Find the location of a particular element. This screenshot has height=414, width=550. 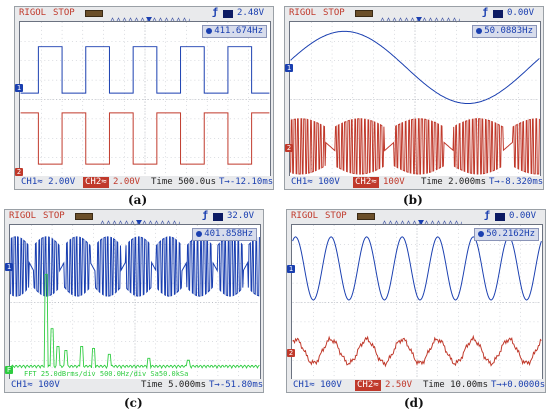

top-status-bar: RIGOL STOP ƒ 32.0V is located at coordinates (134, 219).